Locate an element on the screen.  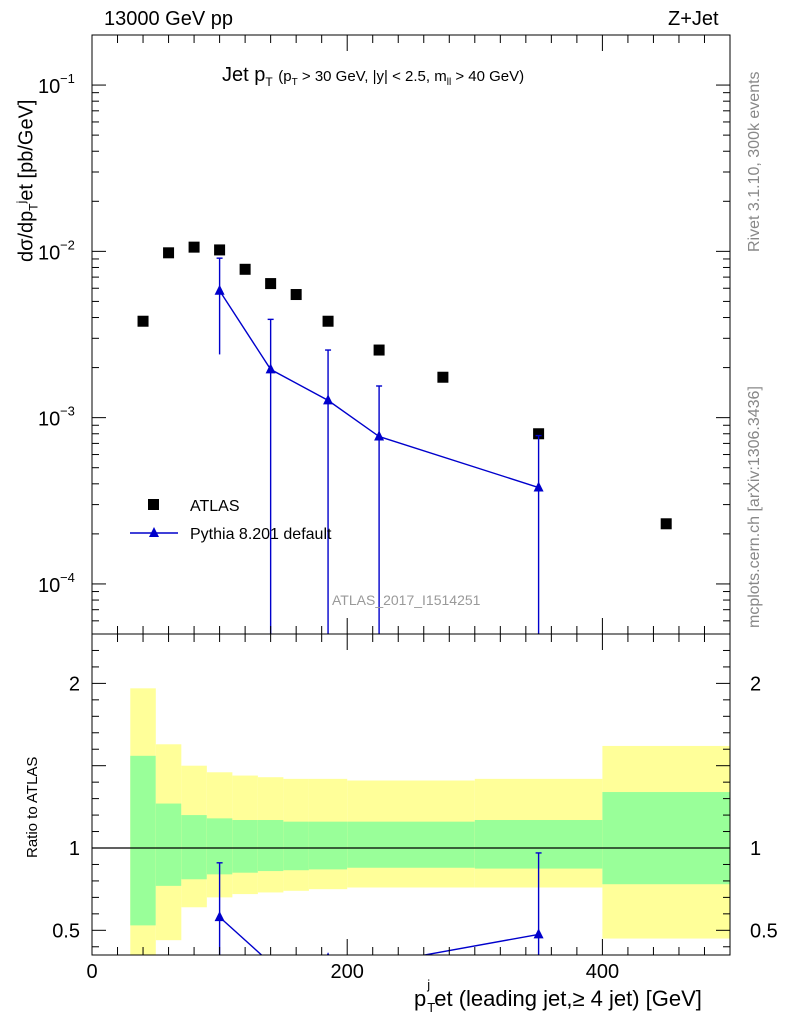
source-label: mcplots.cern.ch [arXiv:1306.3436] is located at coordinates (754, 507).